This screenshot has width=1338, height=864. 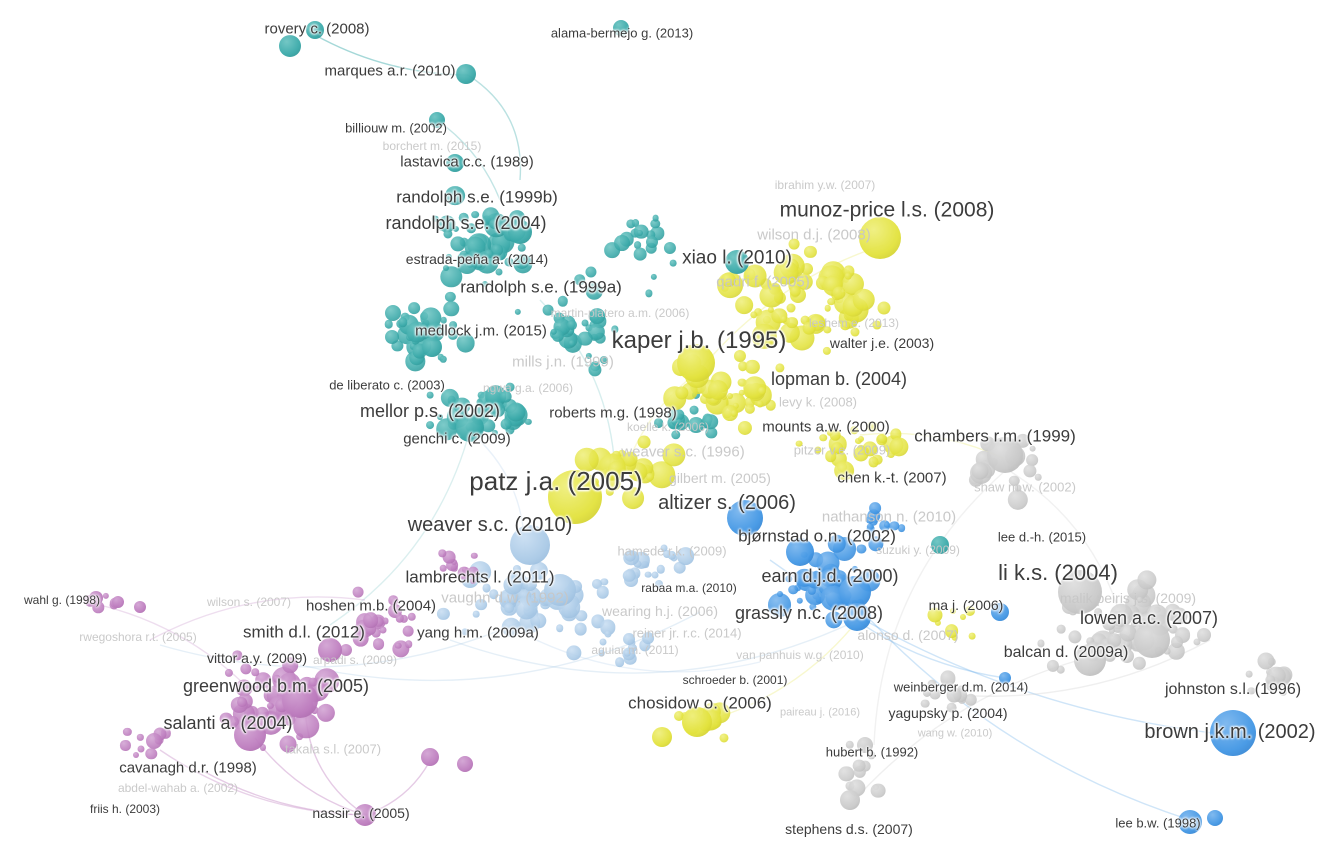 I want to click on author-label: grassly n.c. (2008), so click(x=809, y=613).